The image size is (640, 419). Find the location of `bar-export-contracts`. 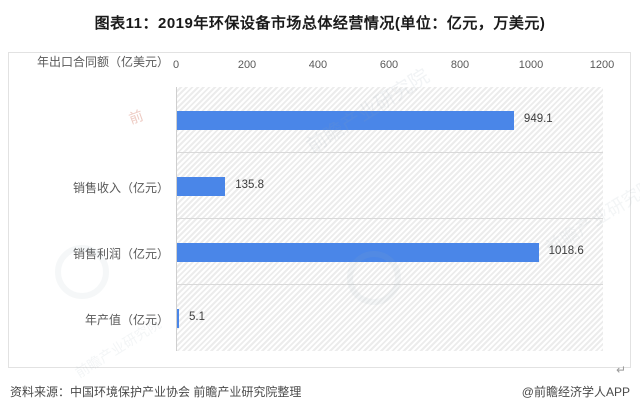

bar-export-contracts is located at coordinates (178, 318).